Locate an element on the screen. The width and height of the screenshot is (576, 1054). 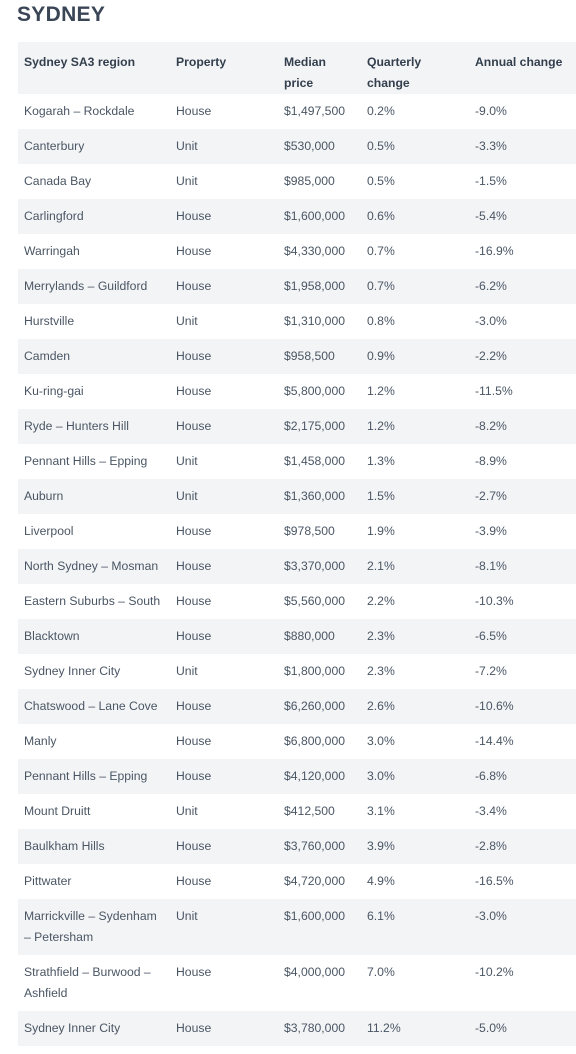
cell-region: Manly is located at coordinates (40, 741).